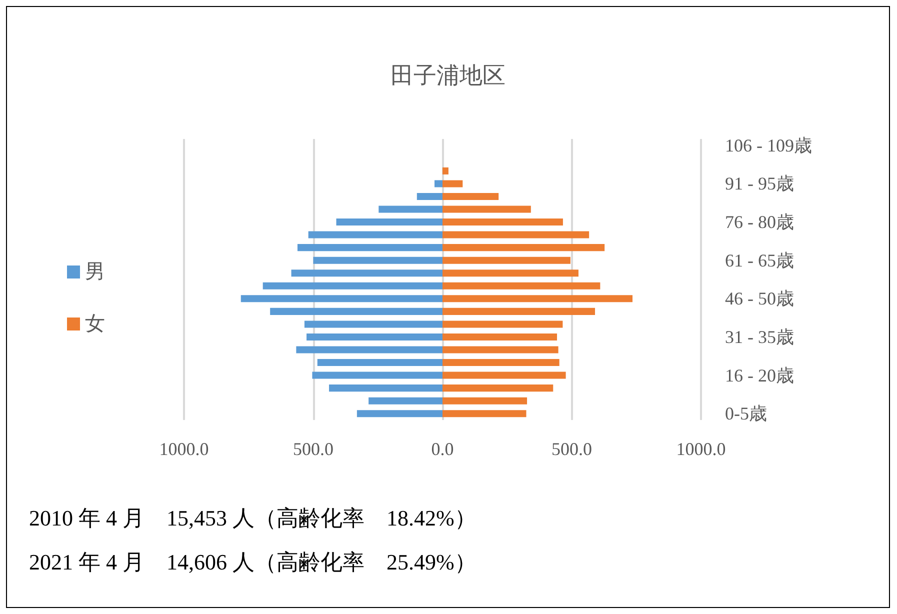 The height and width of the screenshot is (614, 897). I want to click on y-tick-label: 16 - 20歳, so click(759, 375).